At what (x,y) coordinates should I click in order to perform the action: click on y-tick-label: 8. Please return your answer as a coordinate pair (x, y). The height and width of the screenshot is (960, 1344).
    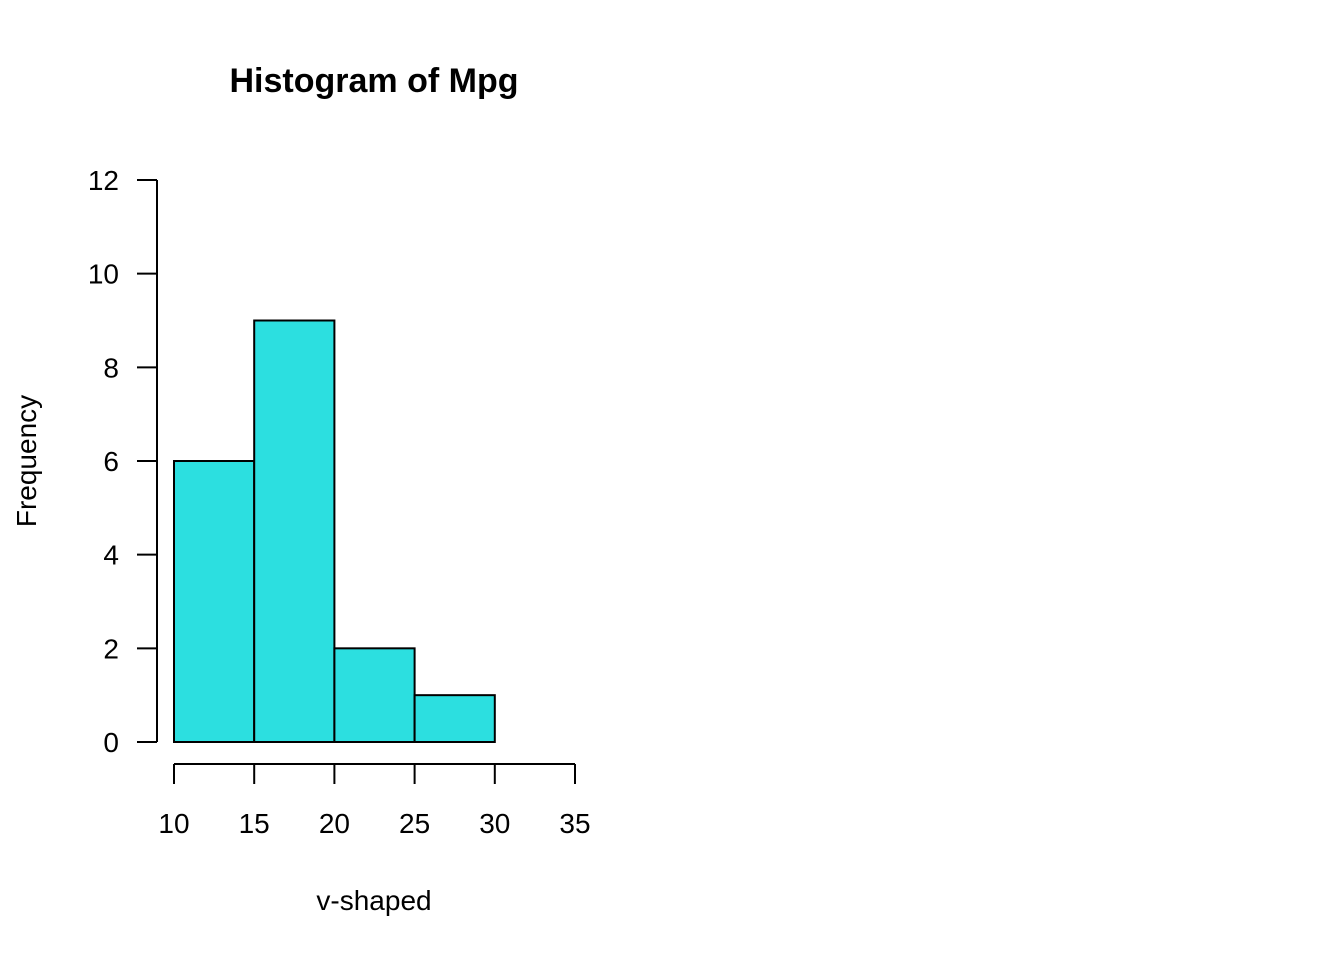
    Looking at the image, I should click on (111, 367).